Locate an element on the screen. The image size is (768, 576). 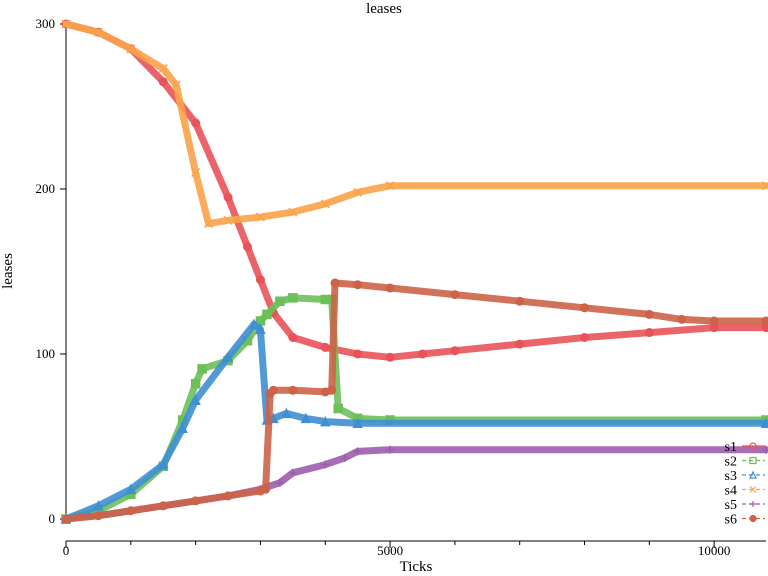
legend-label-s6: s6 is located at coordinates (731, 520).